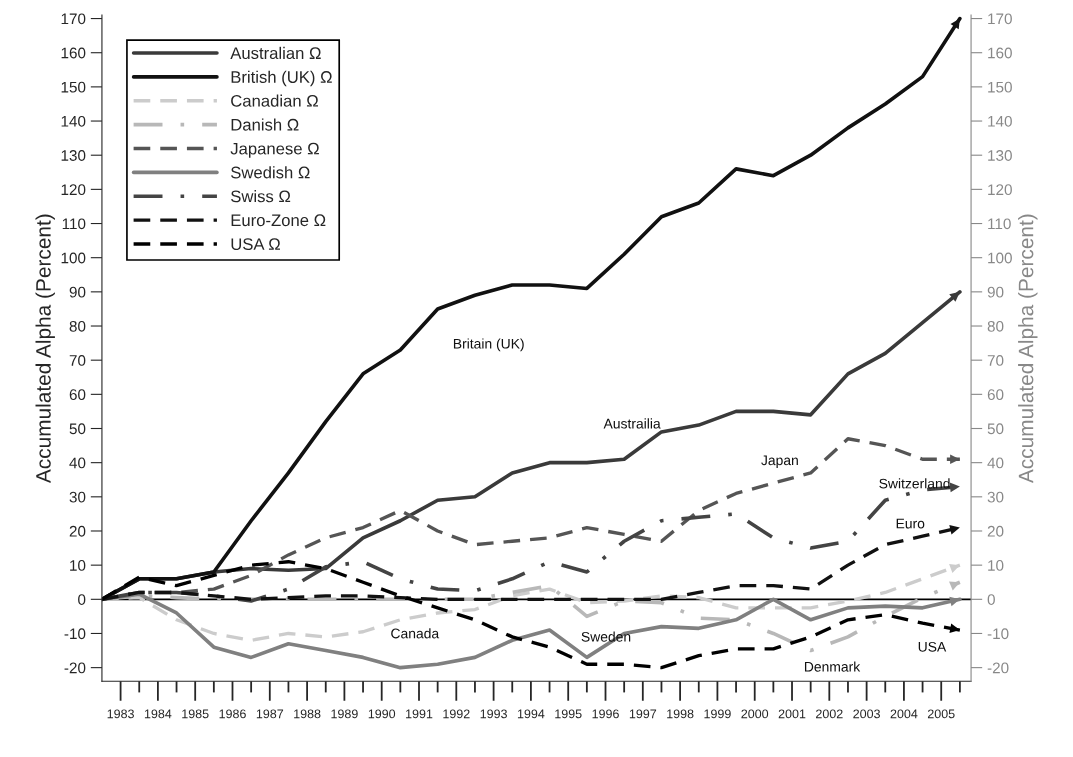 This screenshot has height=757, width=1073. What do you see at coordinates (77, 326) in the screenshot?
I see `y-tick-label: 80` at bounding box center [77, 326].